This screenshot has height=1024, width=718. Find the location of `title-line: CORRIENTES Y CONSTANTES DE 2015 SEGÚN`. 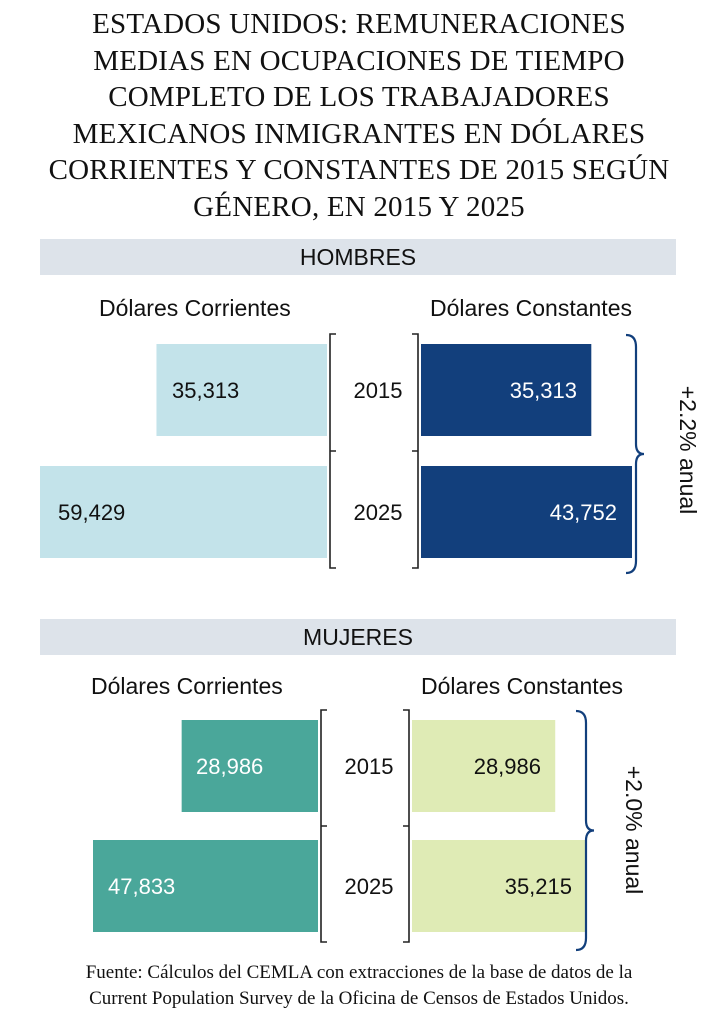

title-line: CORRIENTES Y CONSTANTES DE 2015 SEGÚN is located at coordinates (359, 170).